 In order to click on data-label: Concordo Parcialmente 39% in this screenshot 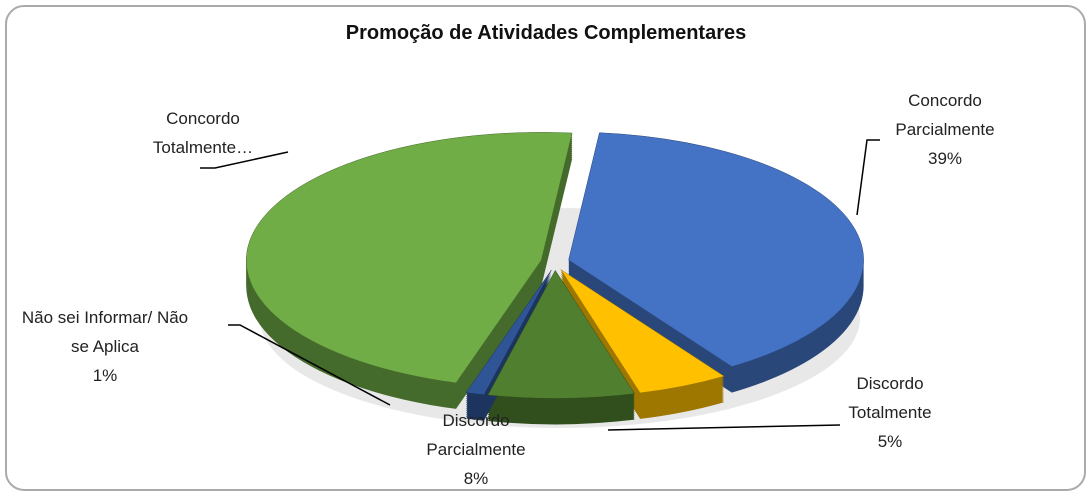, I will do `click(945, 129)`.